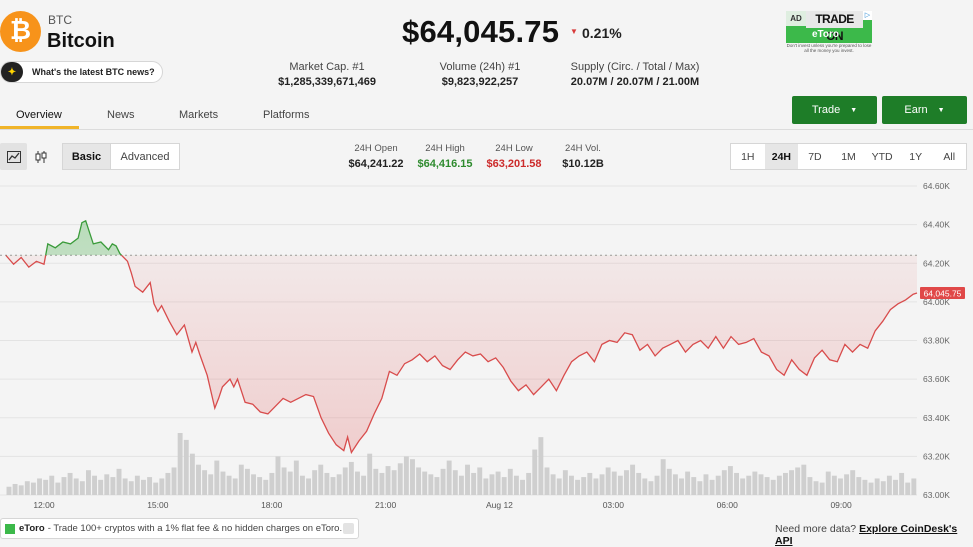  I want to click on range-1h-button: 1H, so click(748, 156).